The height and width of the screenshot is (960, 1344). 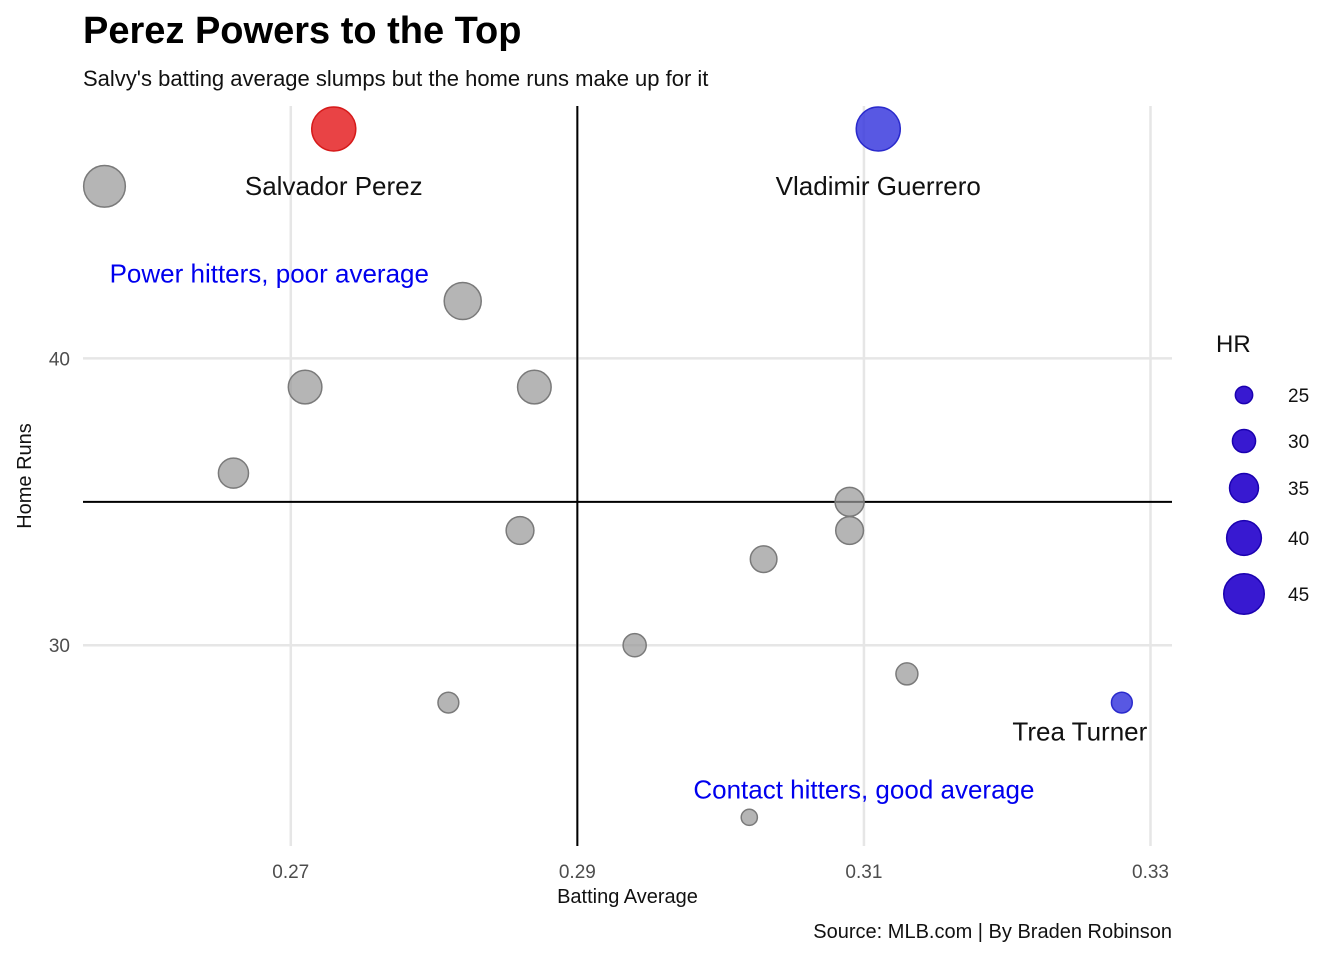 What do you see at coordinates (863, 872) in the screenshot?
I see `x-tick-label: 0.31` at bounding box center [863, 872].